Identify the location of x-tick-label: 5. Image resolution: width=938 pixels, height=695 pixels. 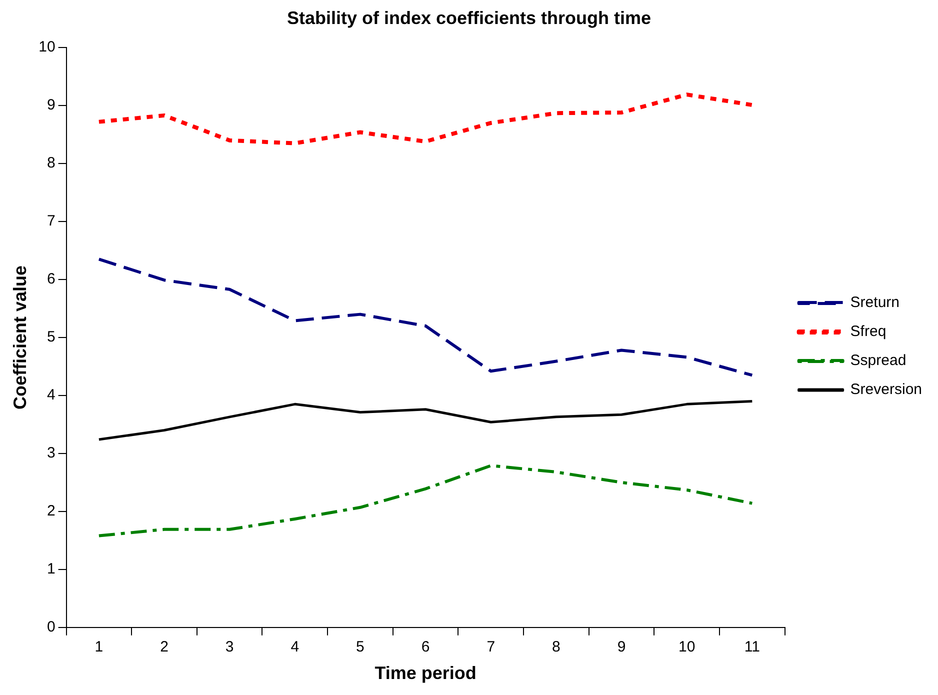
(360, 647).